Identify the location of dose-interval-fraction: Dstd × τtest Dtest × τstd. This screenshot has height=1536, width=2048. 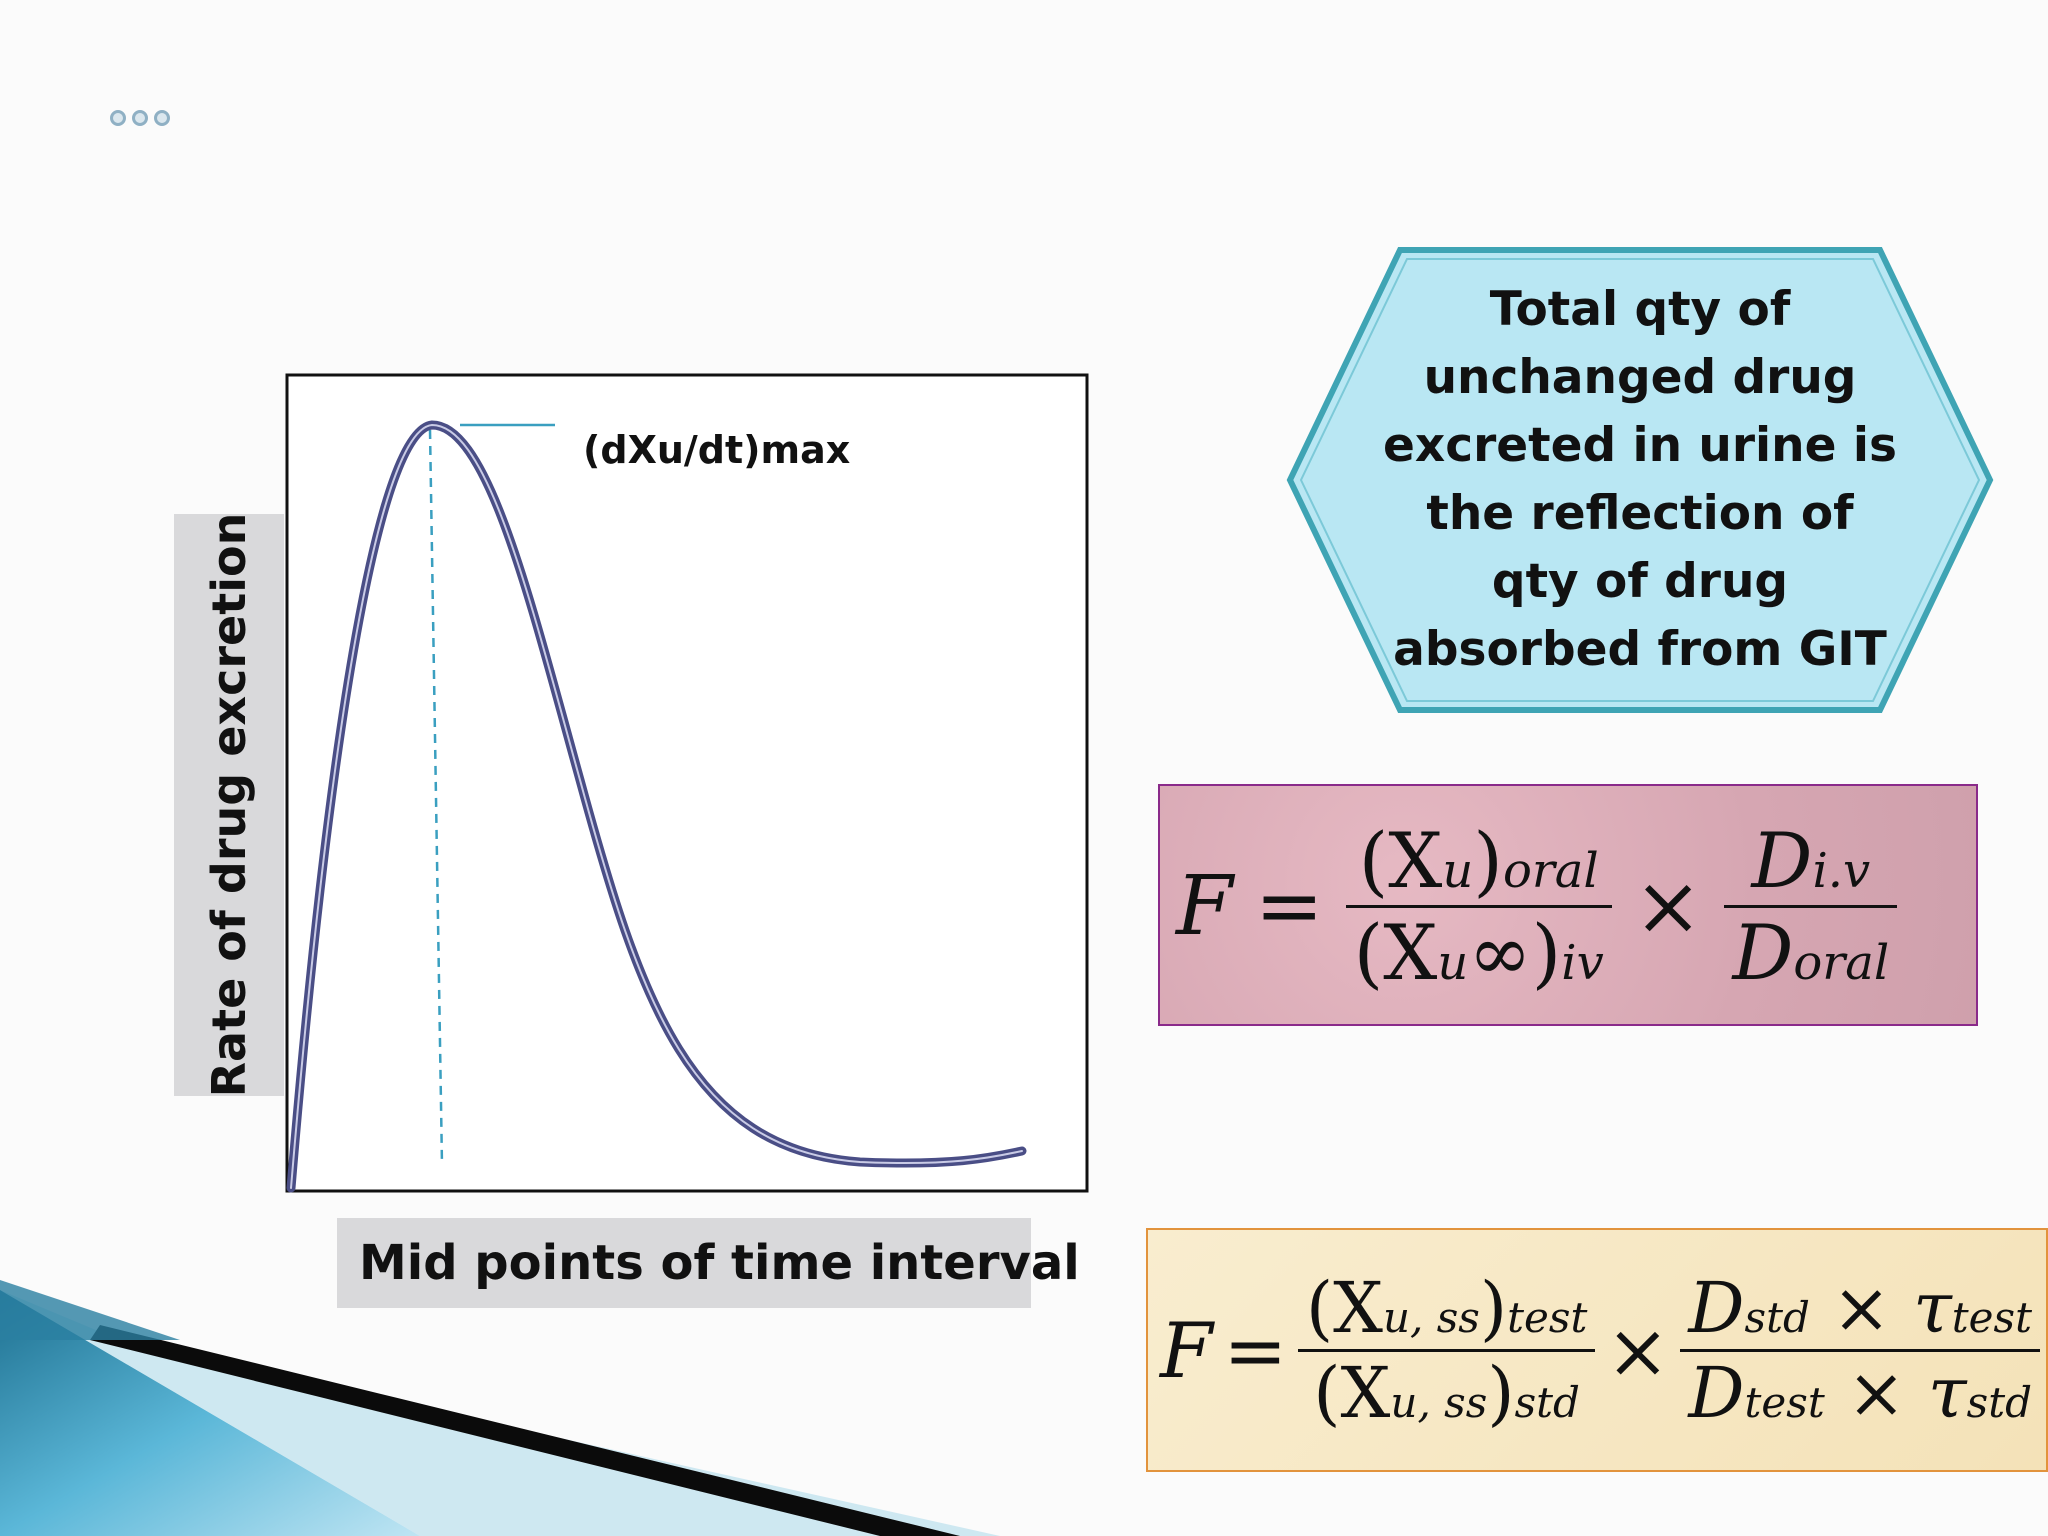
(1860, 1350).